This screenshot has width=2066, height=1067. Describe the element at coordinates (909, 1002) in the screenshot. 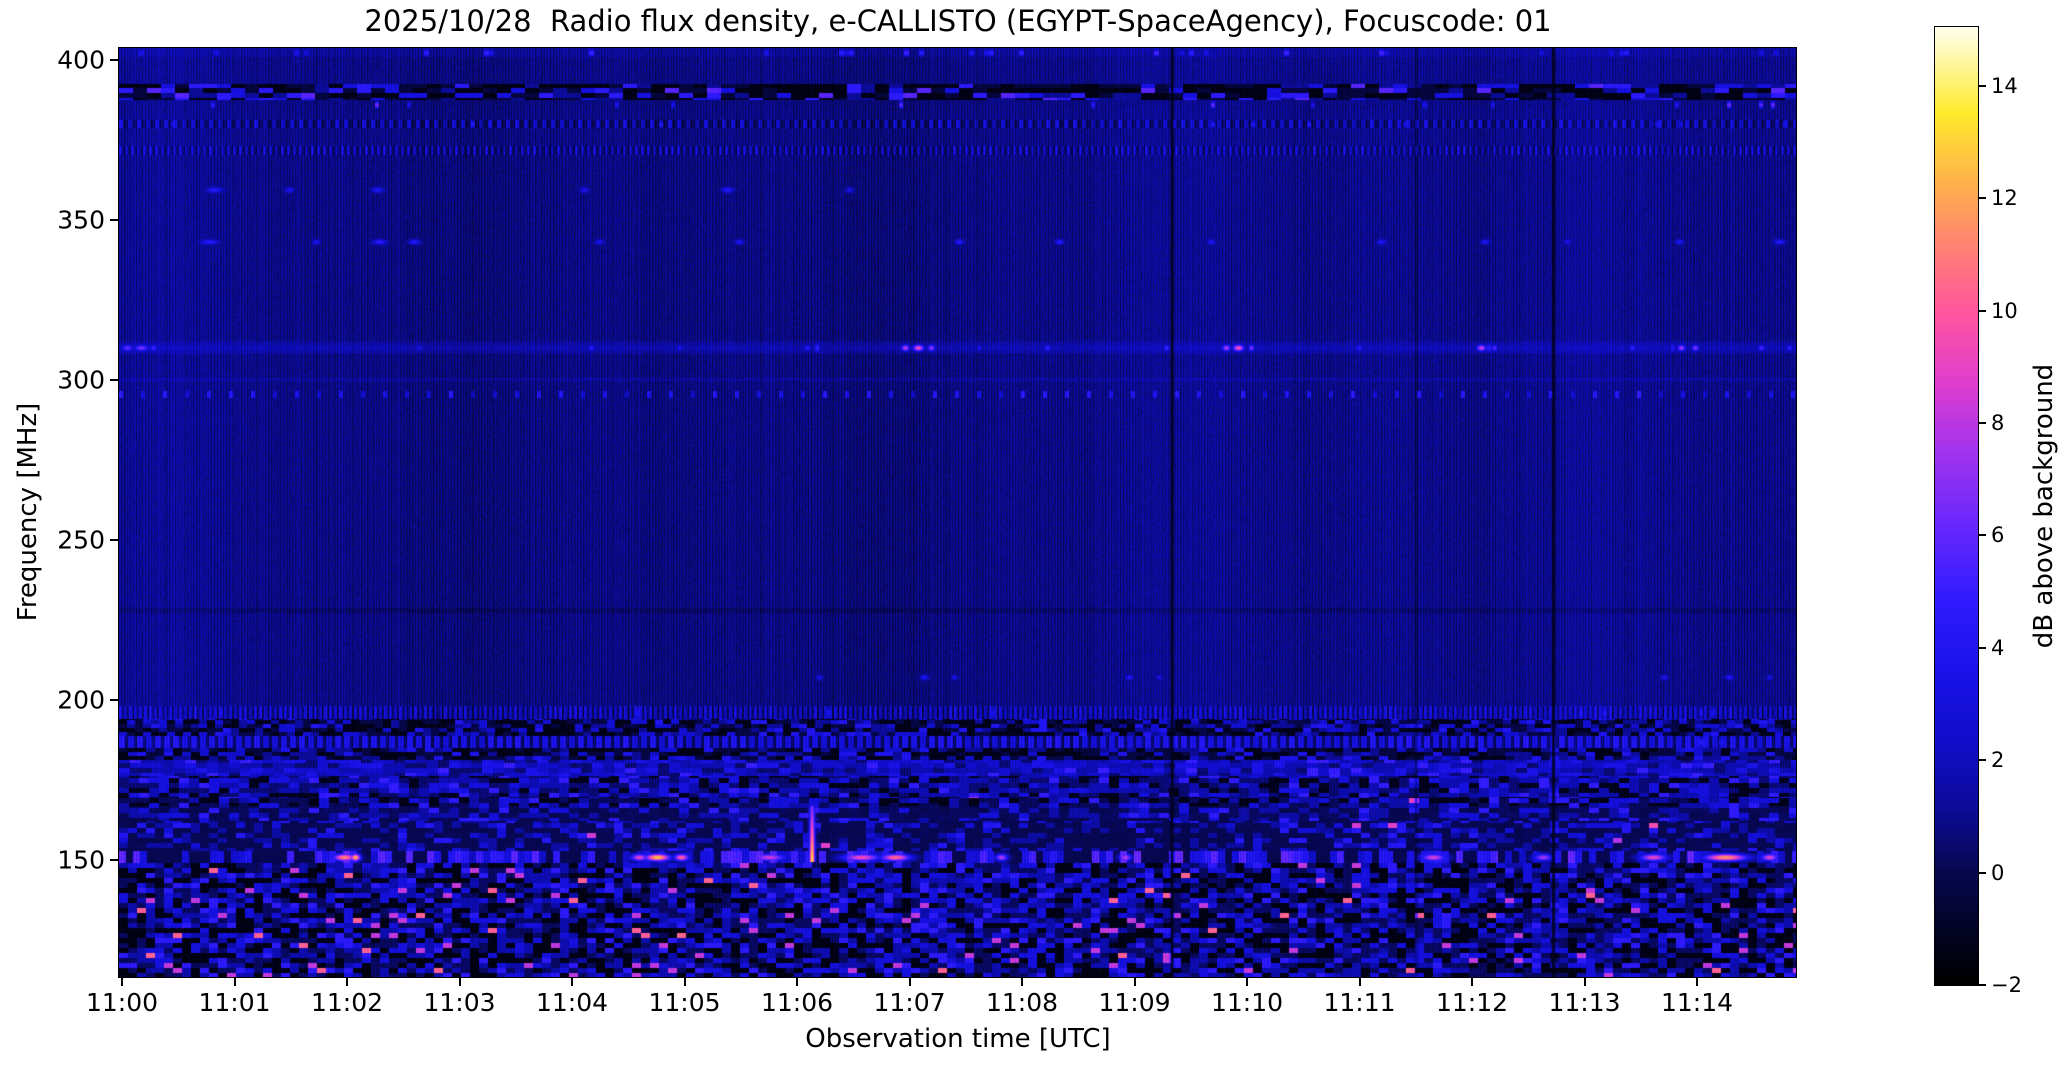

I see `x-tick-label: 11:07` at that location.